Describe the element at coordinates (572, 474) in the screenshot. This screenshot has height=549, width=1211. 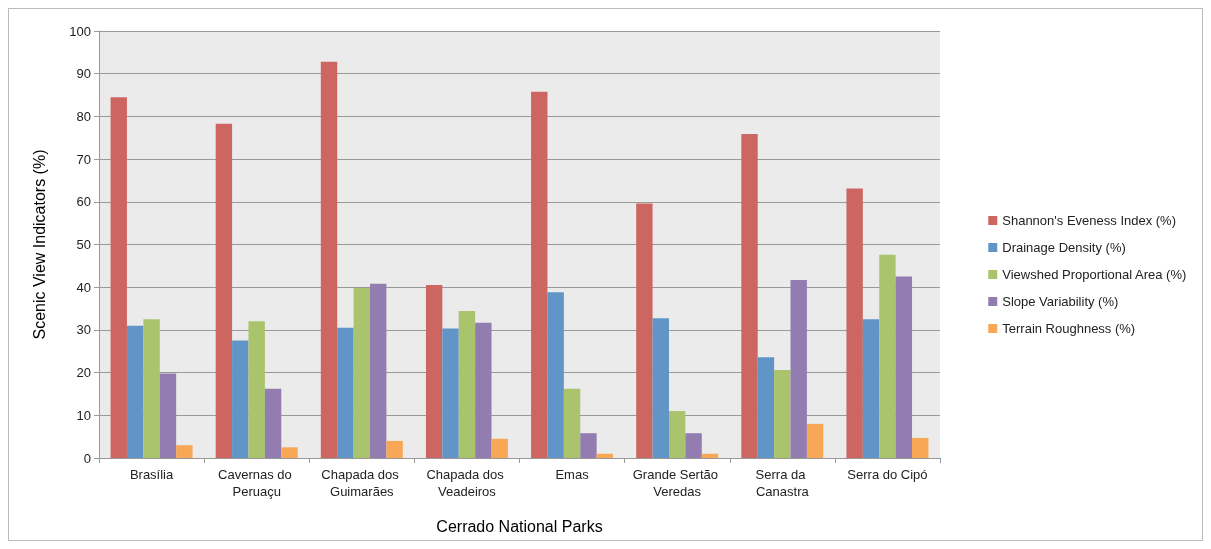
I see `x-tick-label: Emas` at that location.